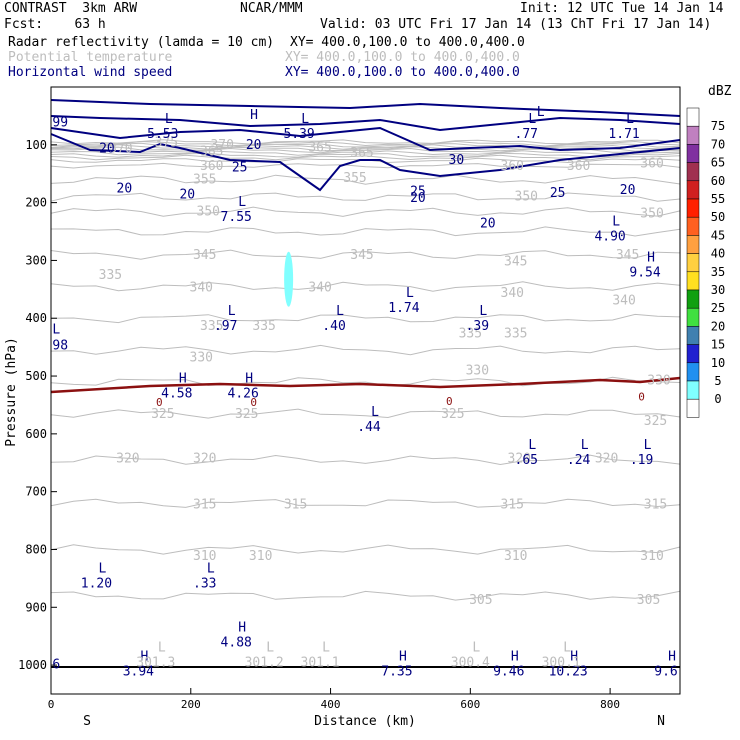 This screenshot has width=740, height=740. I want to click on theta-label: 335, so click(211, 326).